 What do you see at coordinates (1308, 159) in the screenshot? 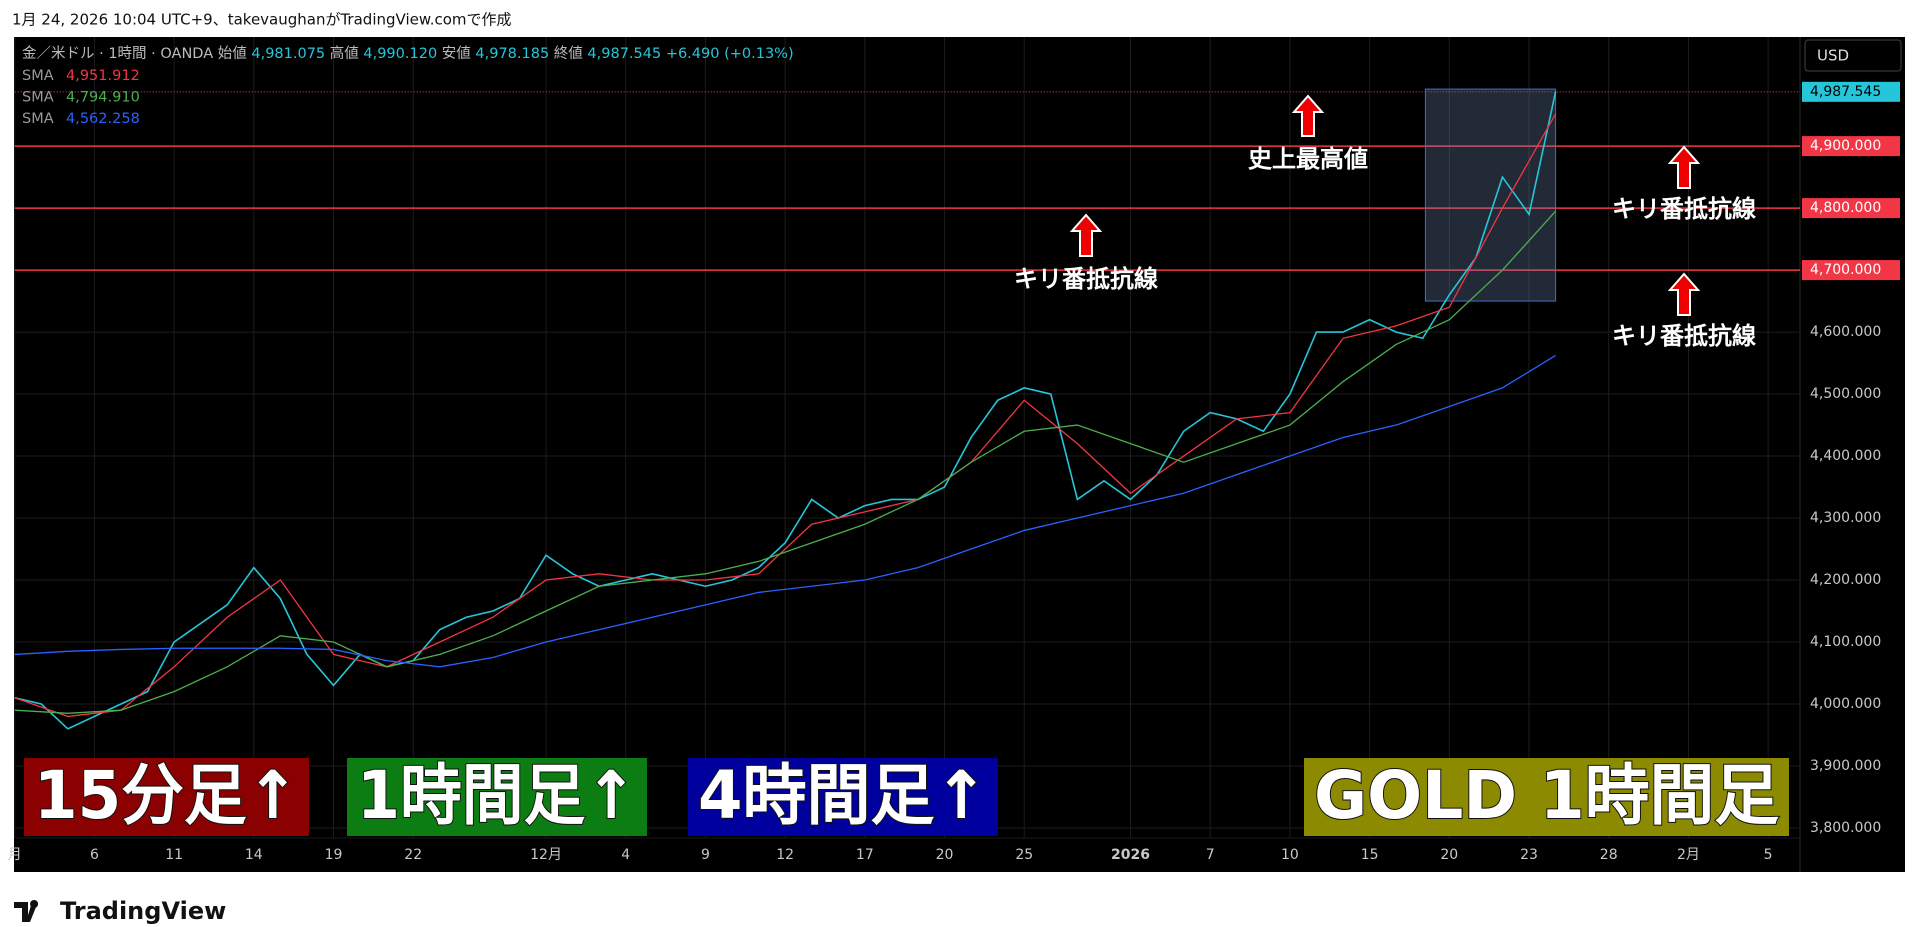
I see `annotation: 史上最高値` at bounding box center [1308, 159].